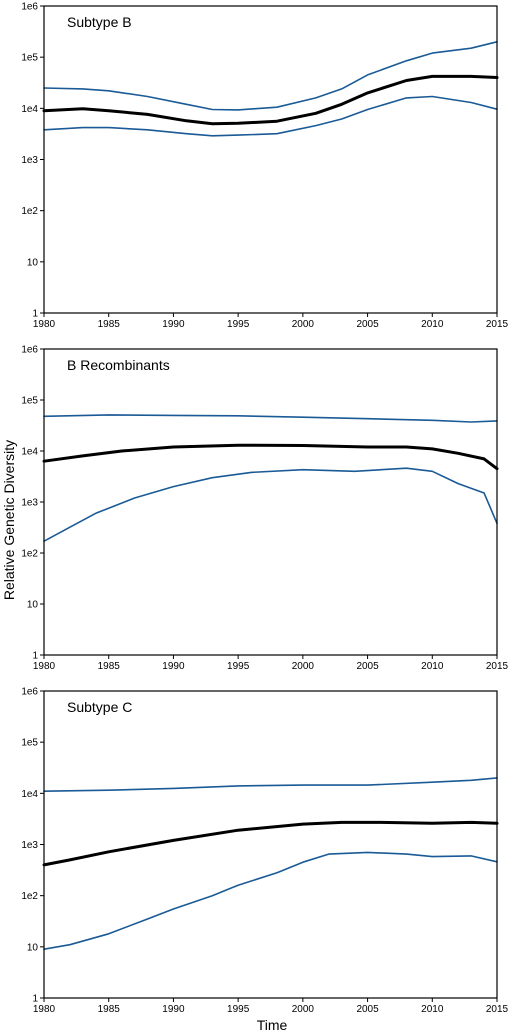 This screenshot has height=1035, width=510. What do you see at coordinates (9, 520) in the screenshot?
I see `y-axis-title: Relative Genetic Diversity` at bounding box center [9, 520].